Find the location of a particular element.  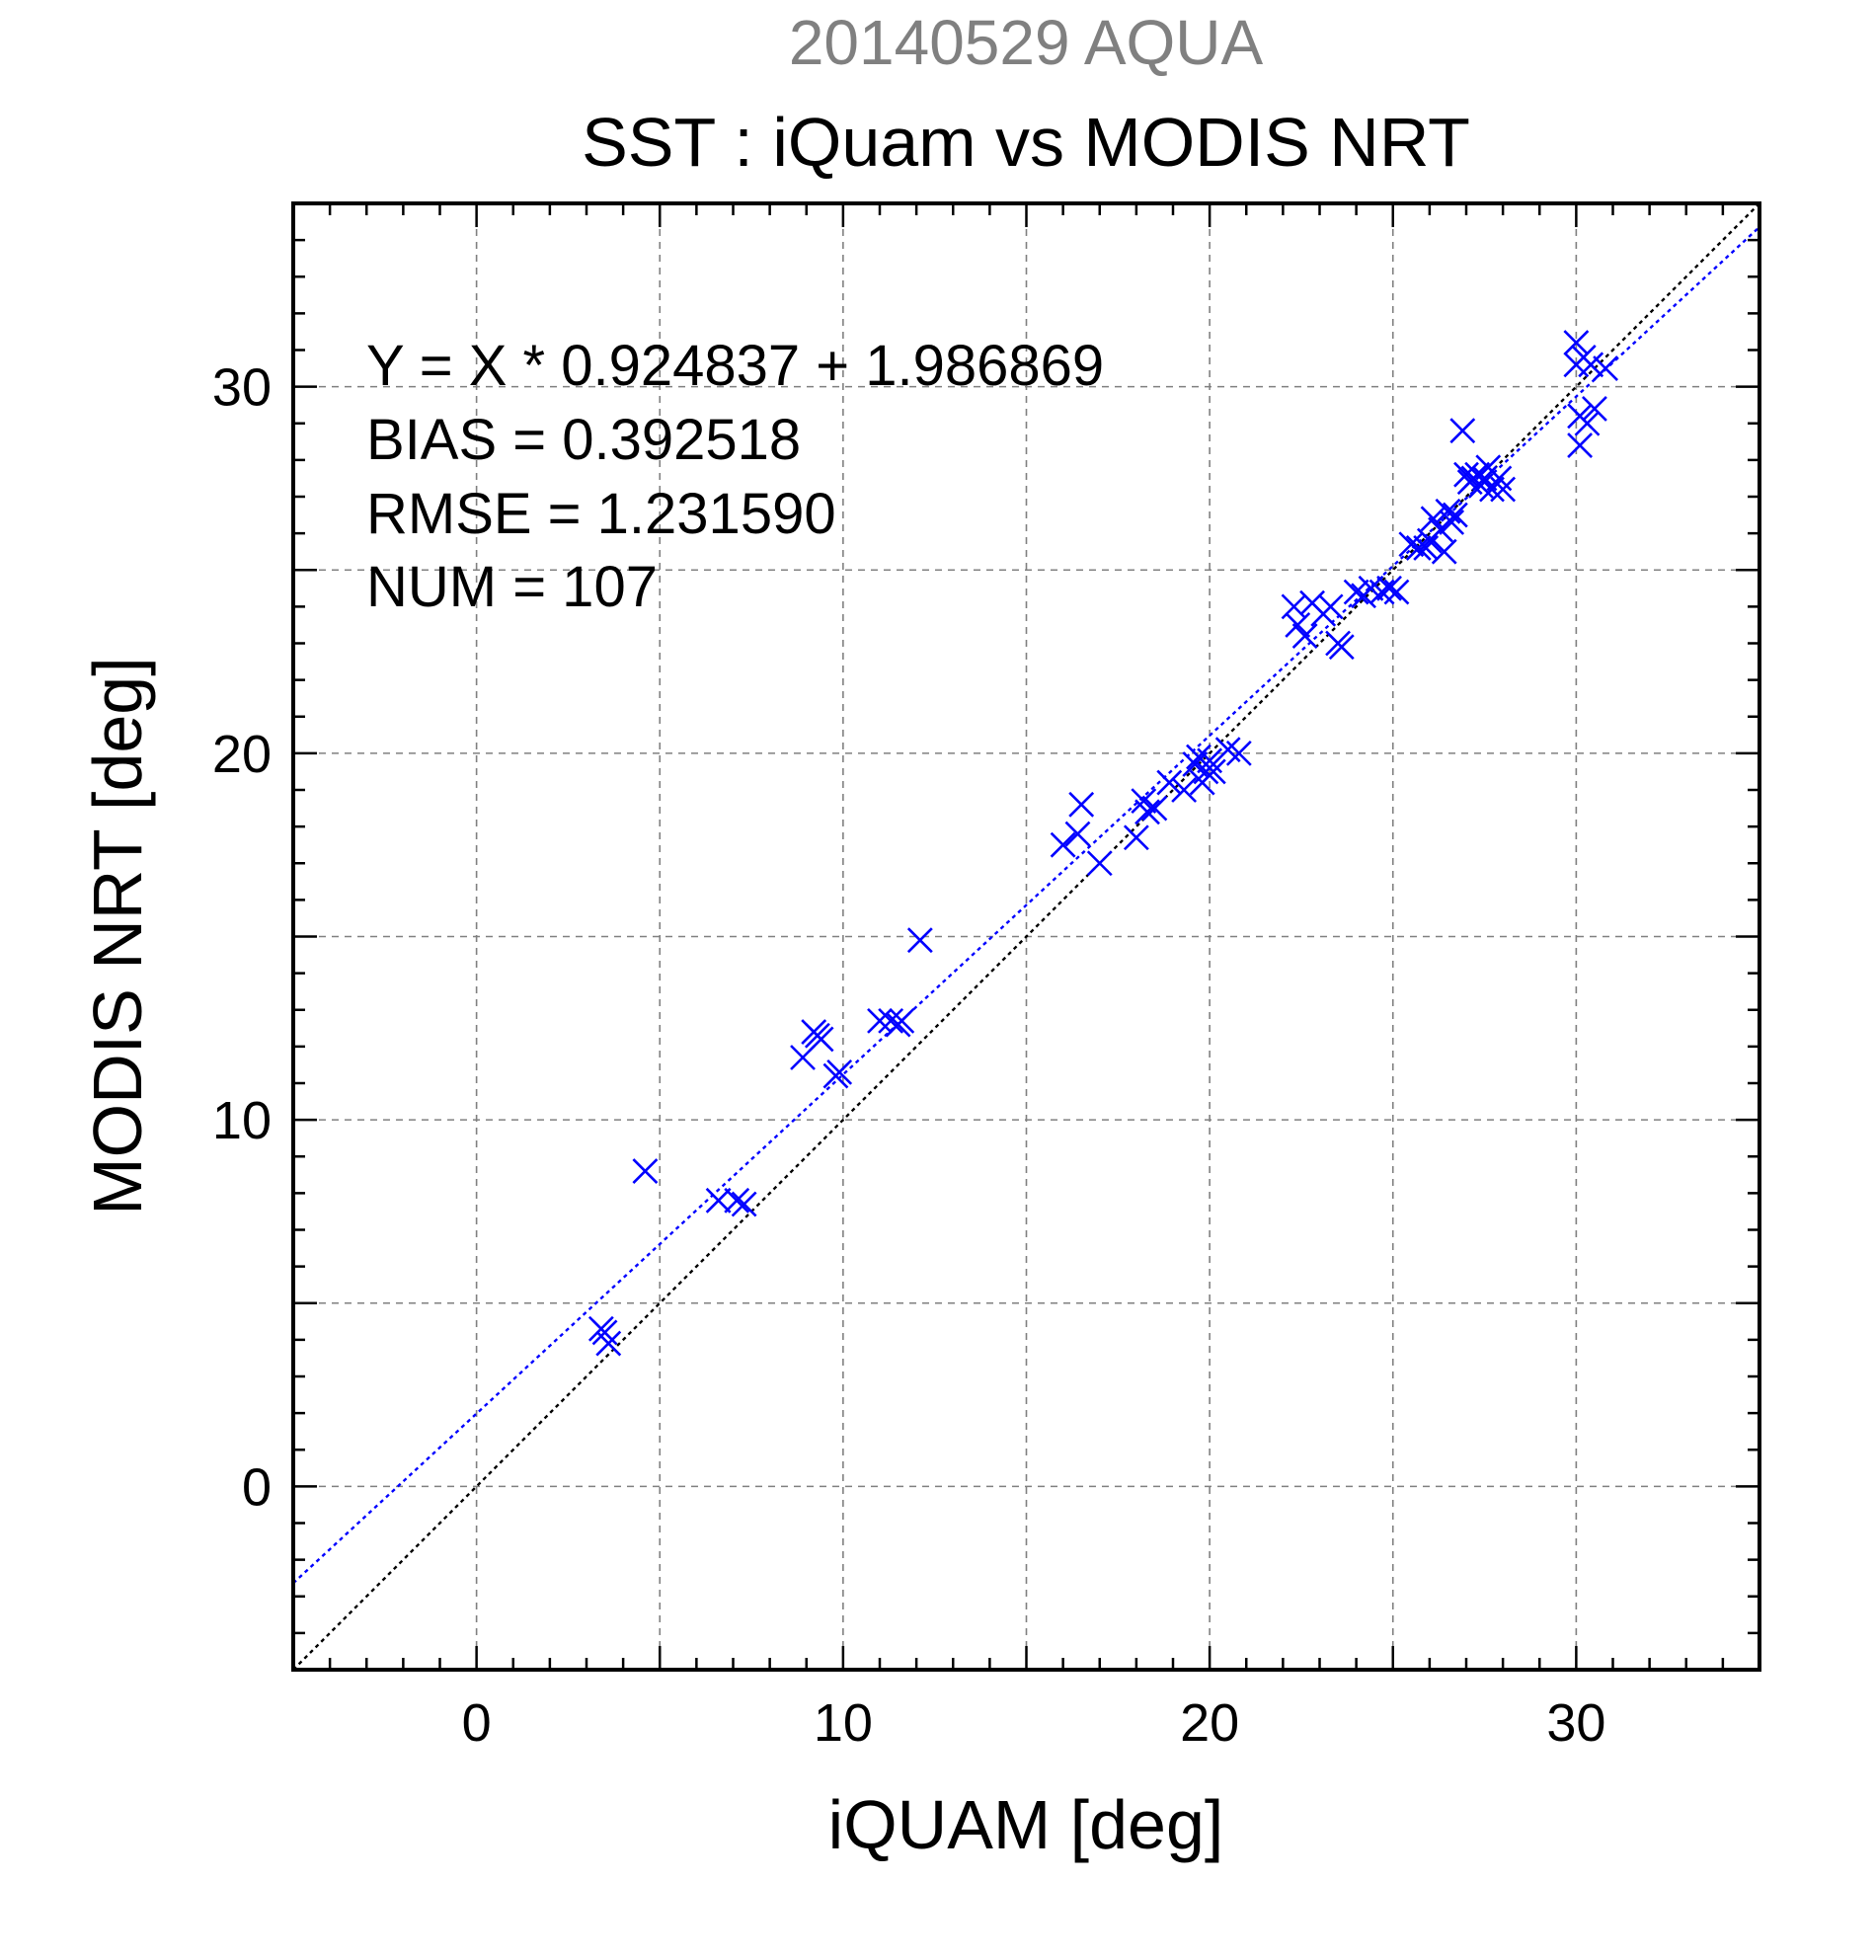

y-axis-label: MODIS NRT [deg] is located at coordinates (117, 936).